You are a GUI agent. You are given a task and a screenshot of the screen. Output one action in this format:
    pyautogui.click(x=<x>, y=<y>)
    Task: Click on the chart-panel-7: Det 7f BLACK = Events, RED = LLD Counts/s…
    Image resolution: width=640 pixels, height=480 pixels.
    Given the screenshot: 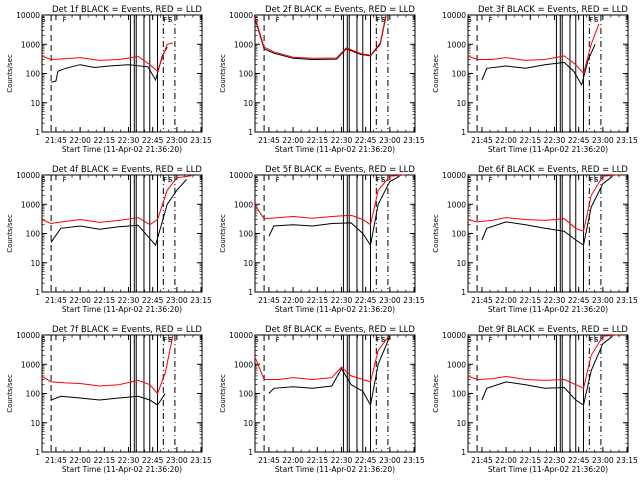 What is the action you would take?
    pyautogui.click(x=109, y=399)
    